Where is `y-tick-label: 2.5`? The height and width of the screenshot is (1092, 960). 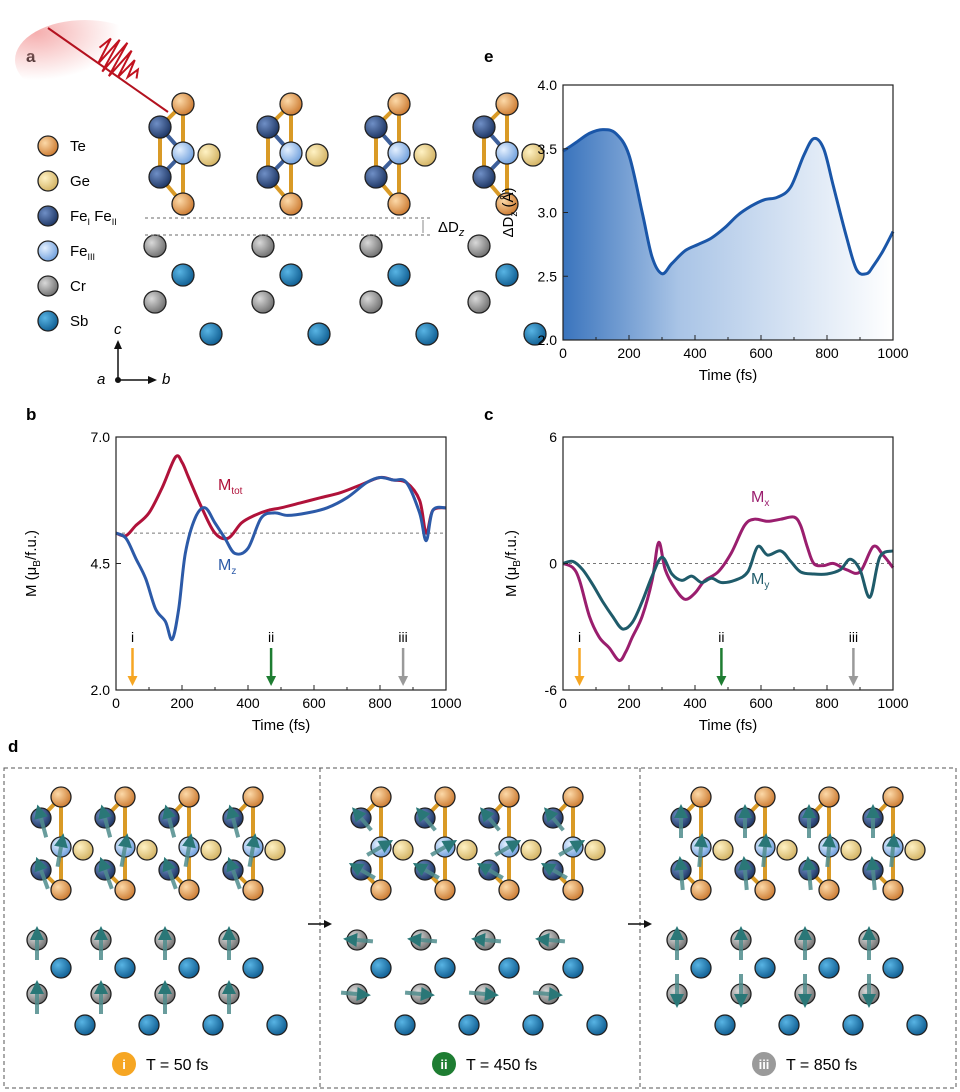 y-tick-label: 2.5 is located at coordinates (548, 276).